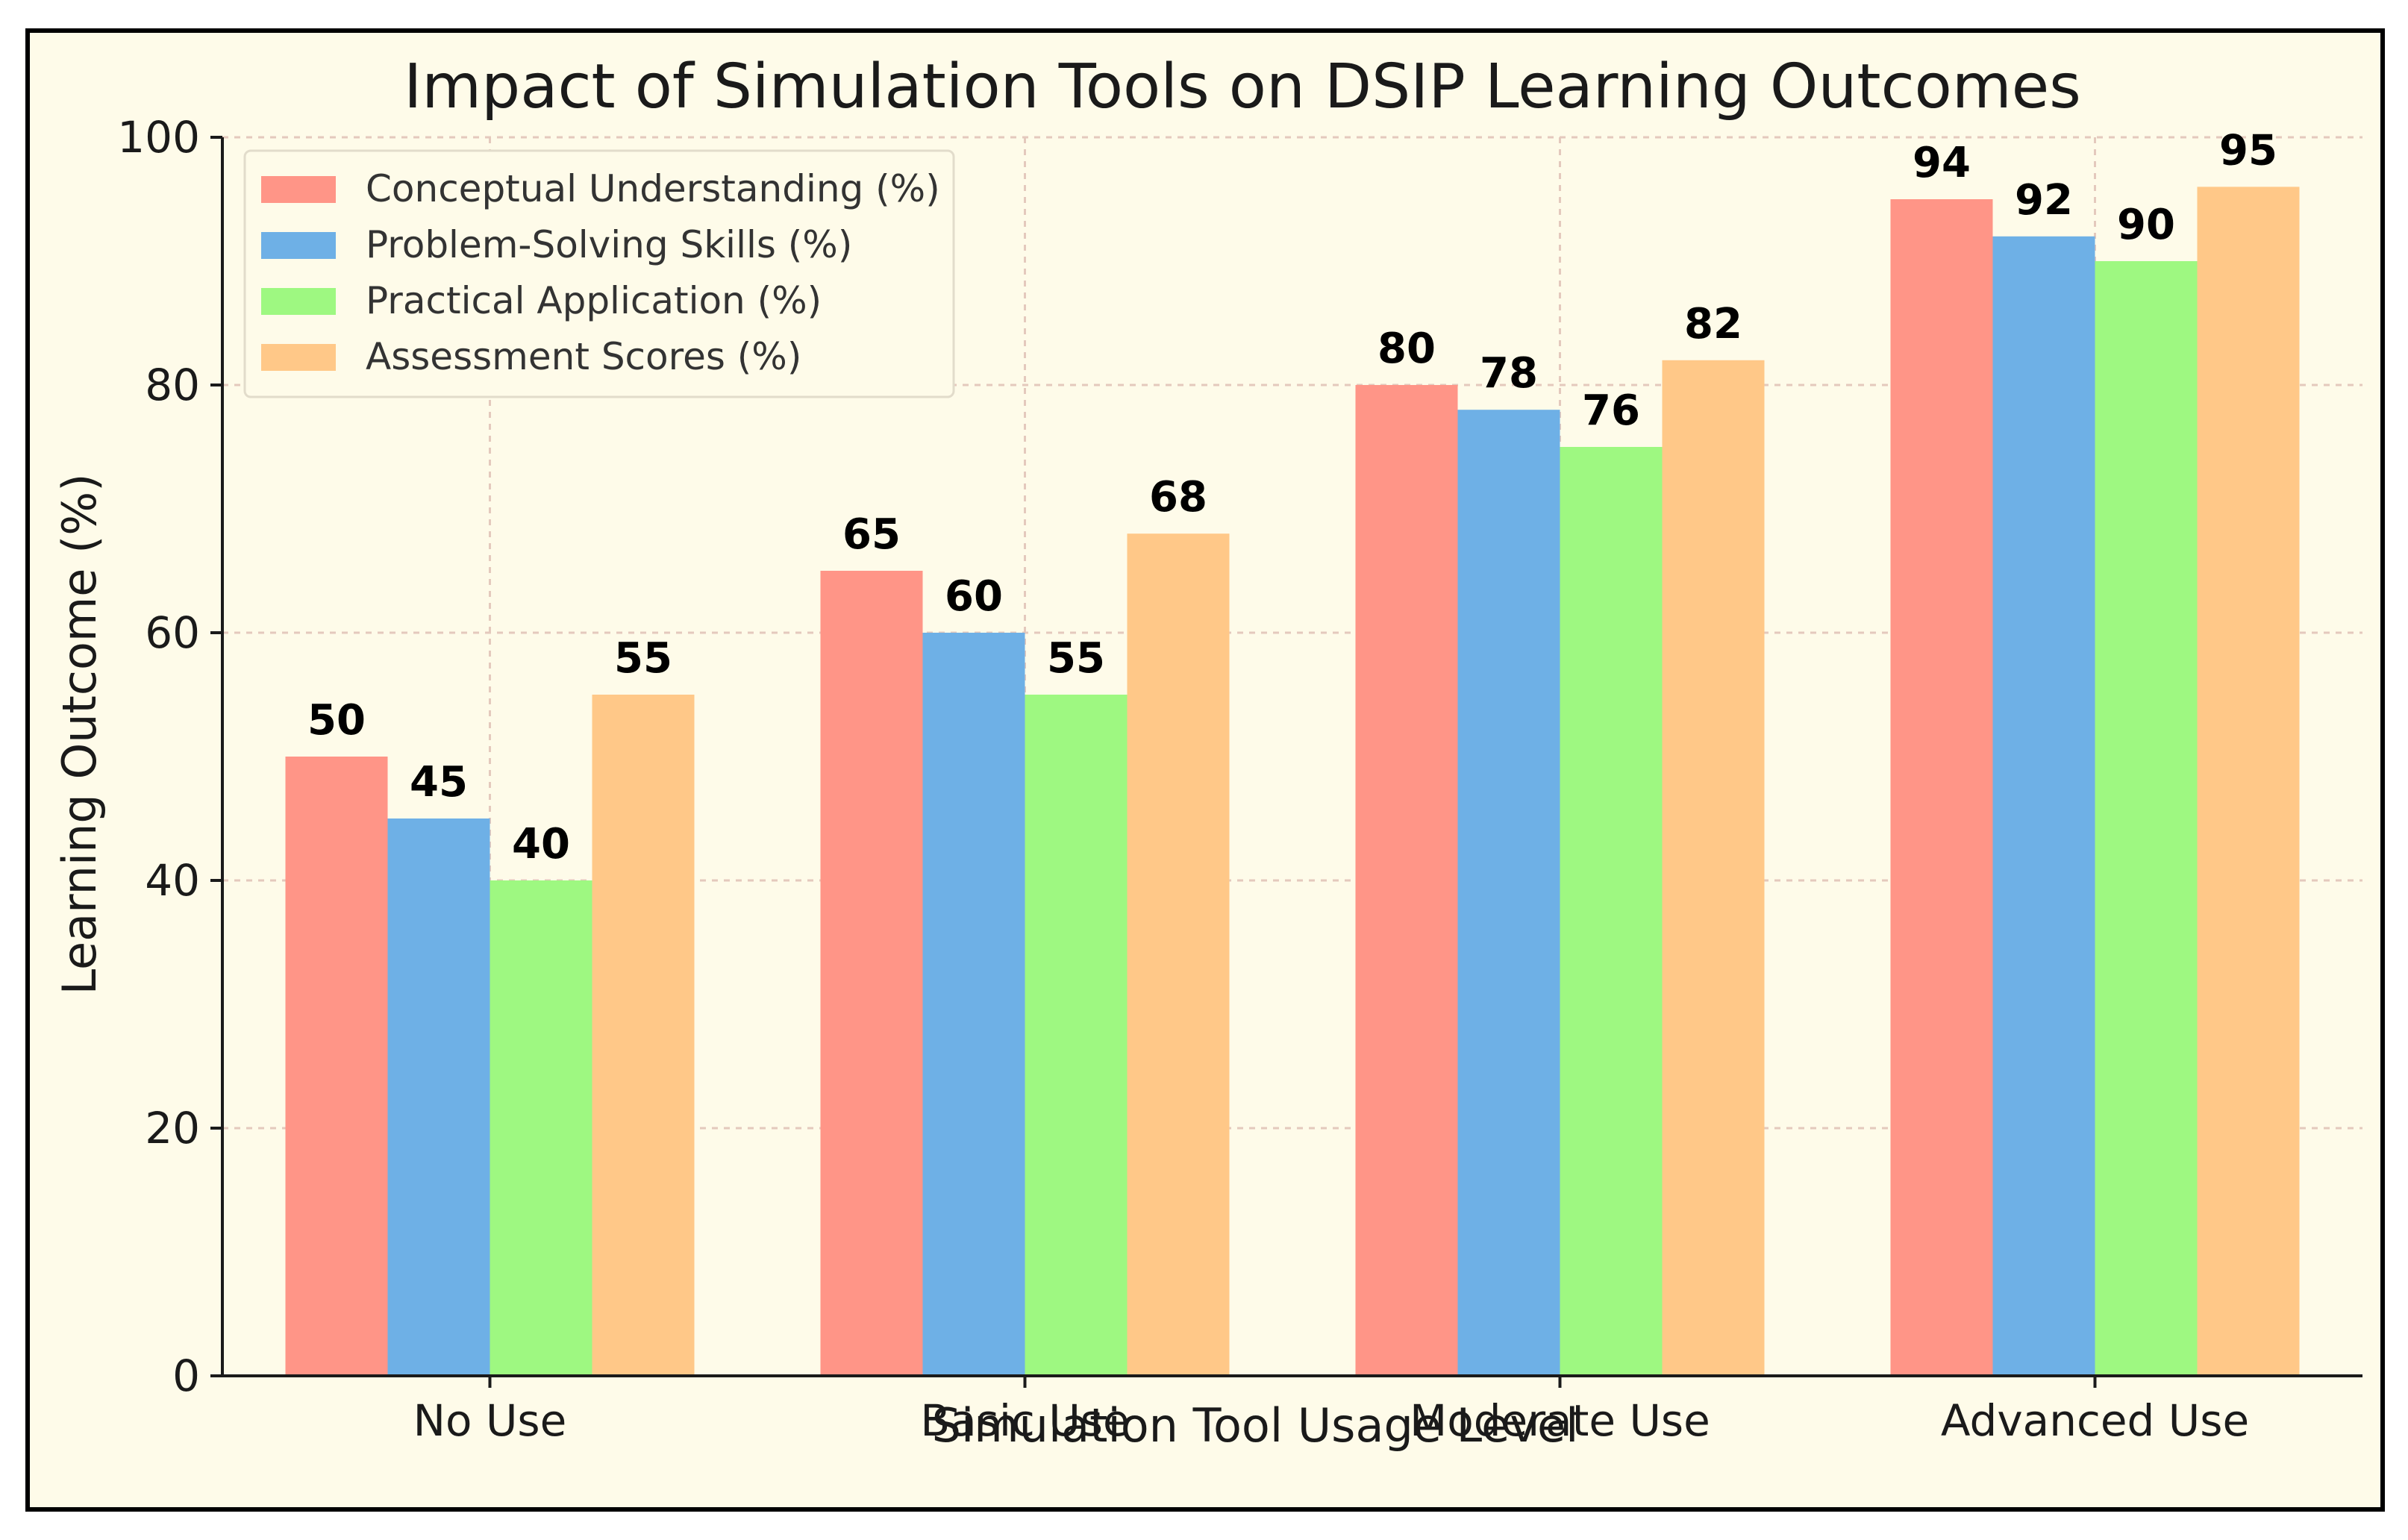  What do you see at coordinates (172, 880) in the screenshot?
I see `y-tick-label: 40` at bounding box center [172, 880].